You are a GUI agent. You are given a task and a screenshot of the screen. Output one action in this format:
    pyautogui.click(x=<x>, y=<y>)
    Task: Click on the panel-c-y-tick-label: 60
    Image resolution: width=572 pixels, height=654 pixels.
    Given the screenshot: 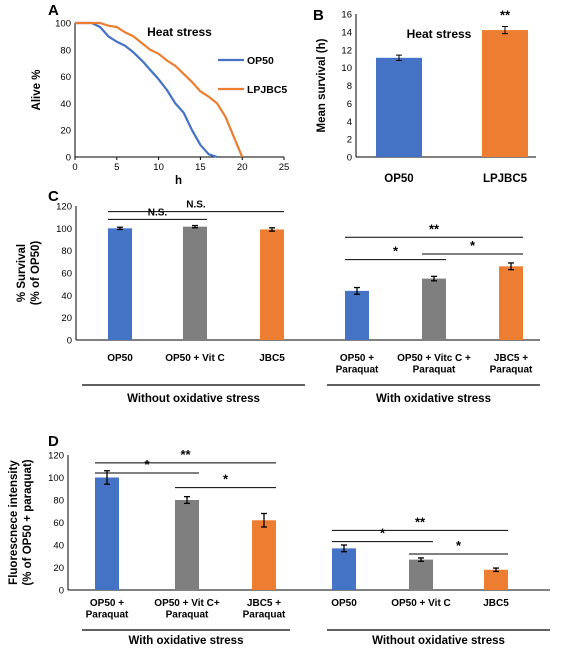 What is the action you would take?
    pyautogui.click(x=66, y=274)
    